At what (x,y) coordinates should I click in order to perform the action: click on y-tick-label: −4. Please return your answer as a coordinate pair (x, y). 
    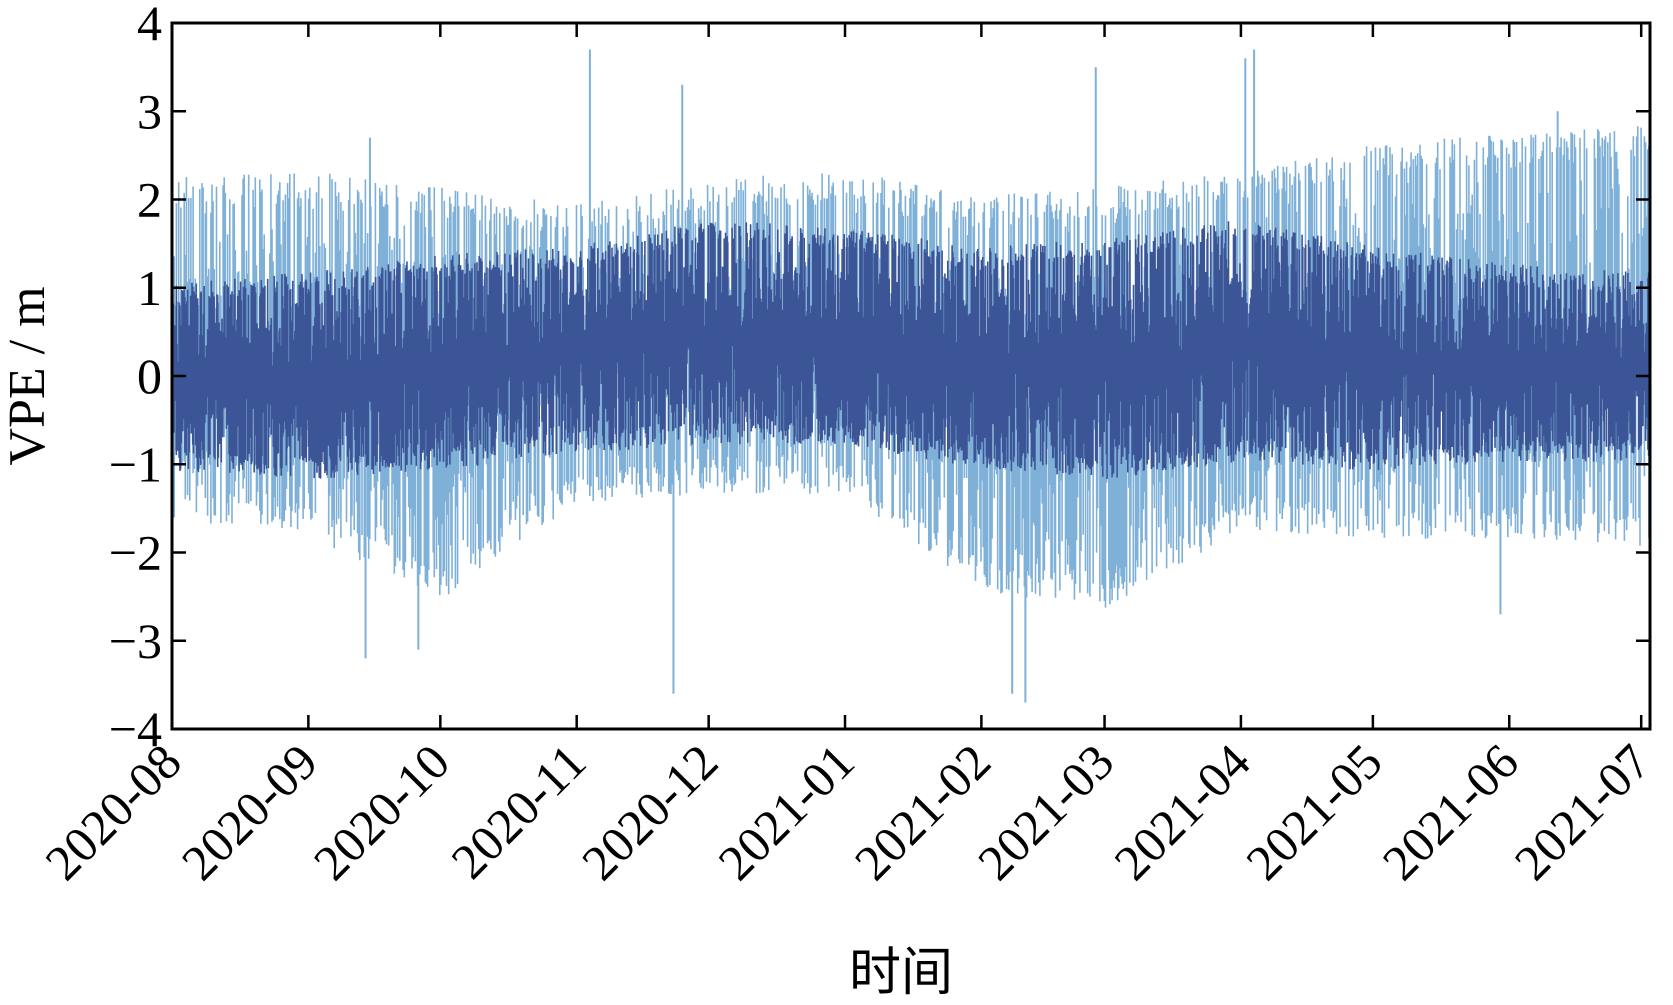
    Looking at the image, I should click on (135, 729).